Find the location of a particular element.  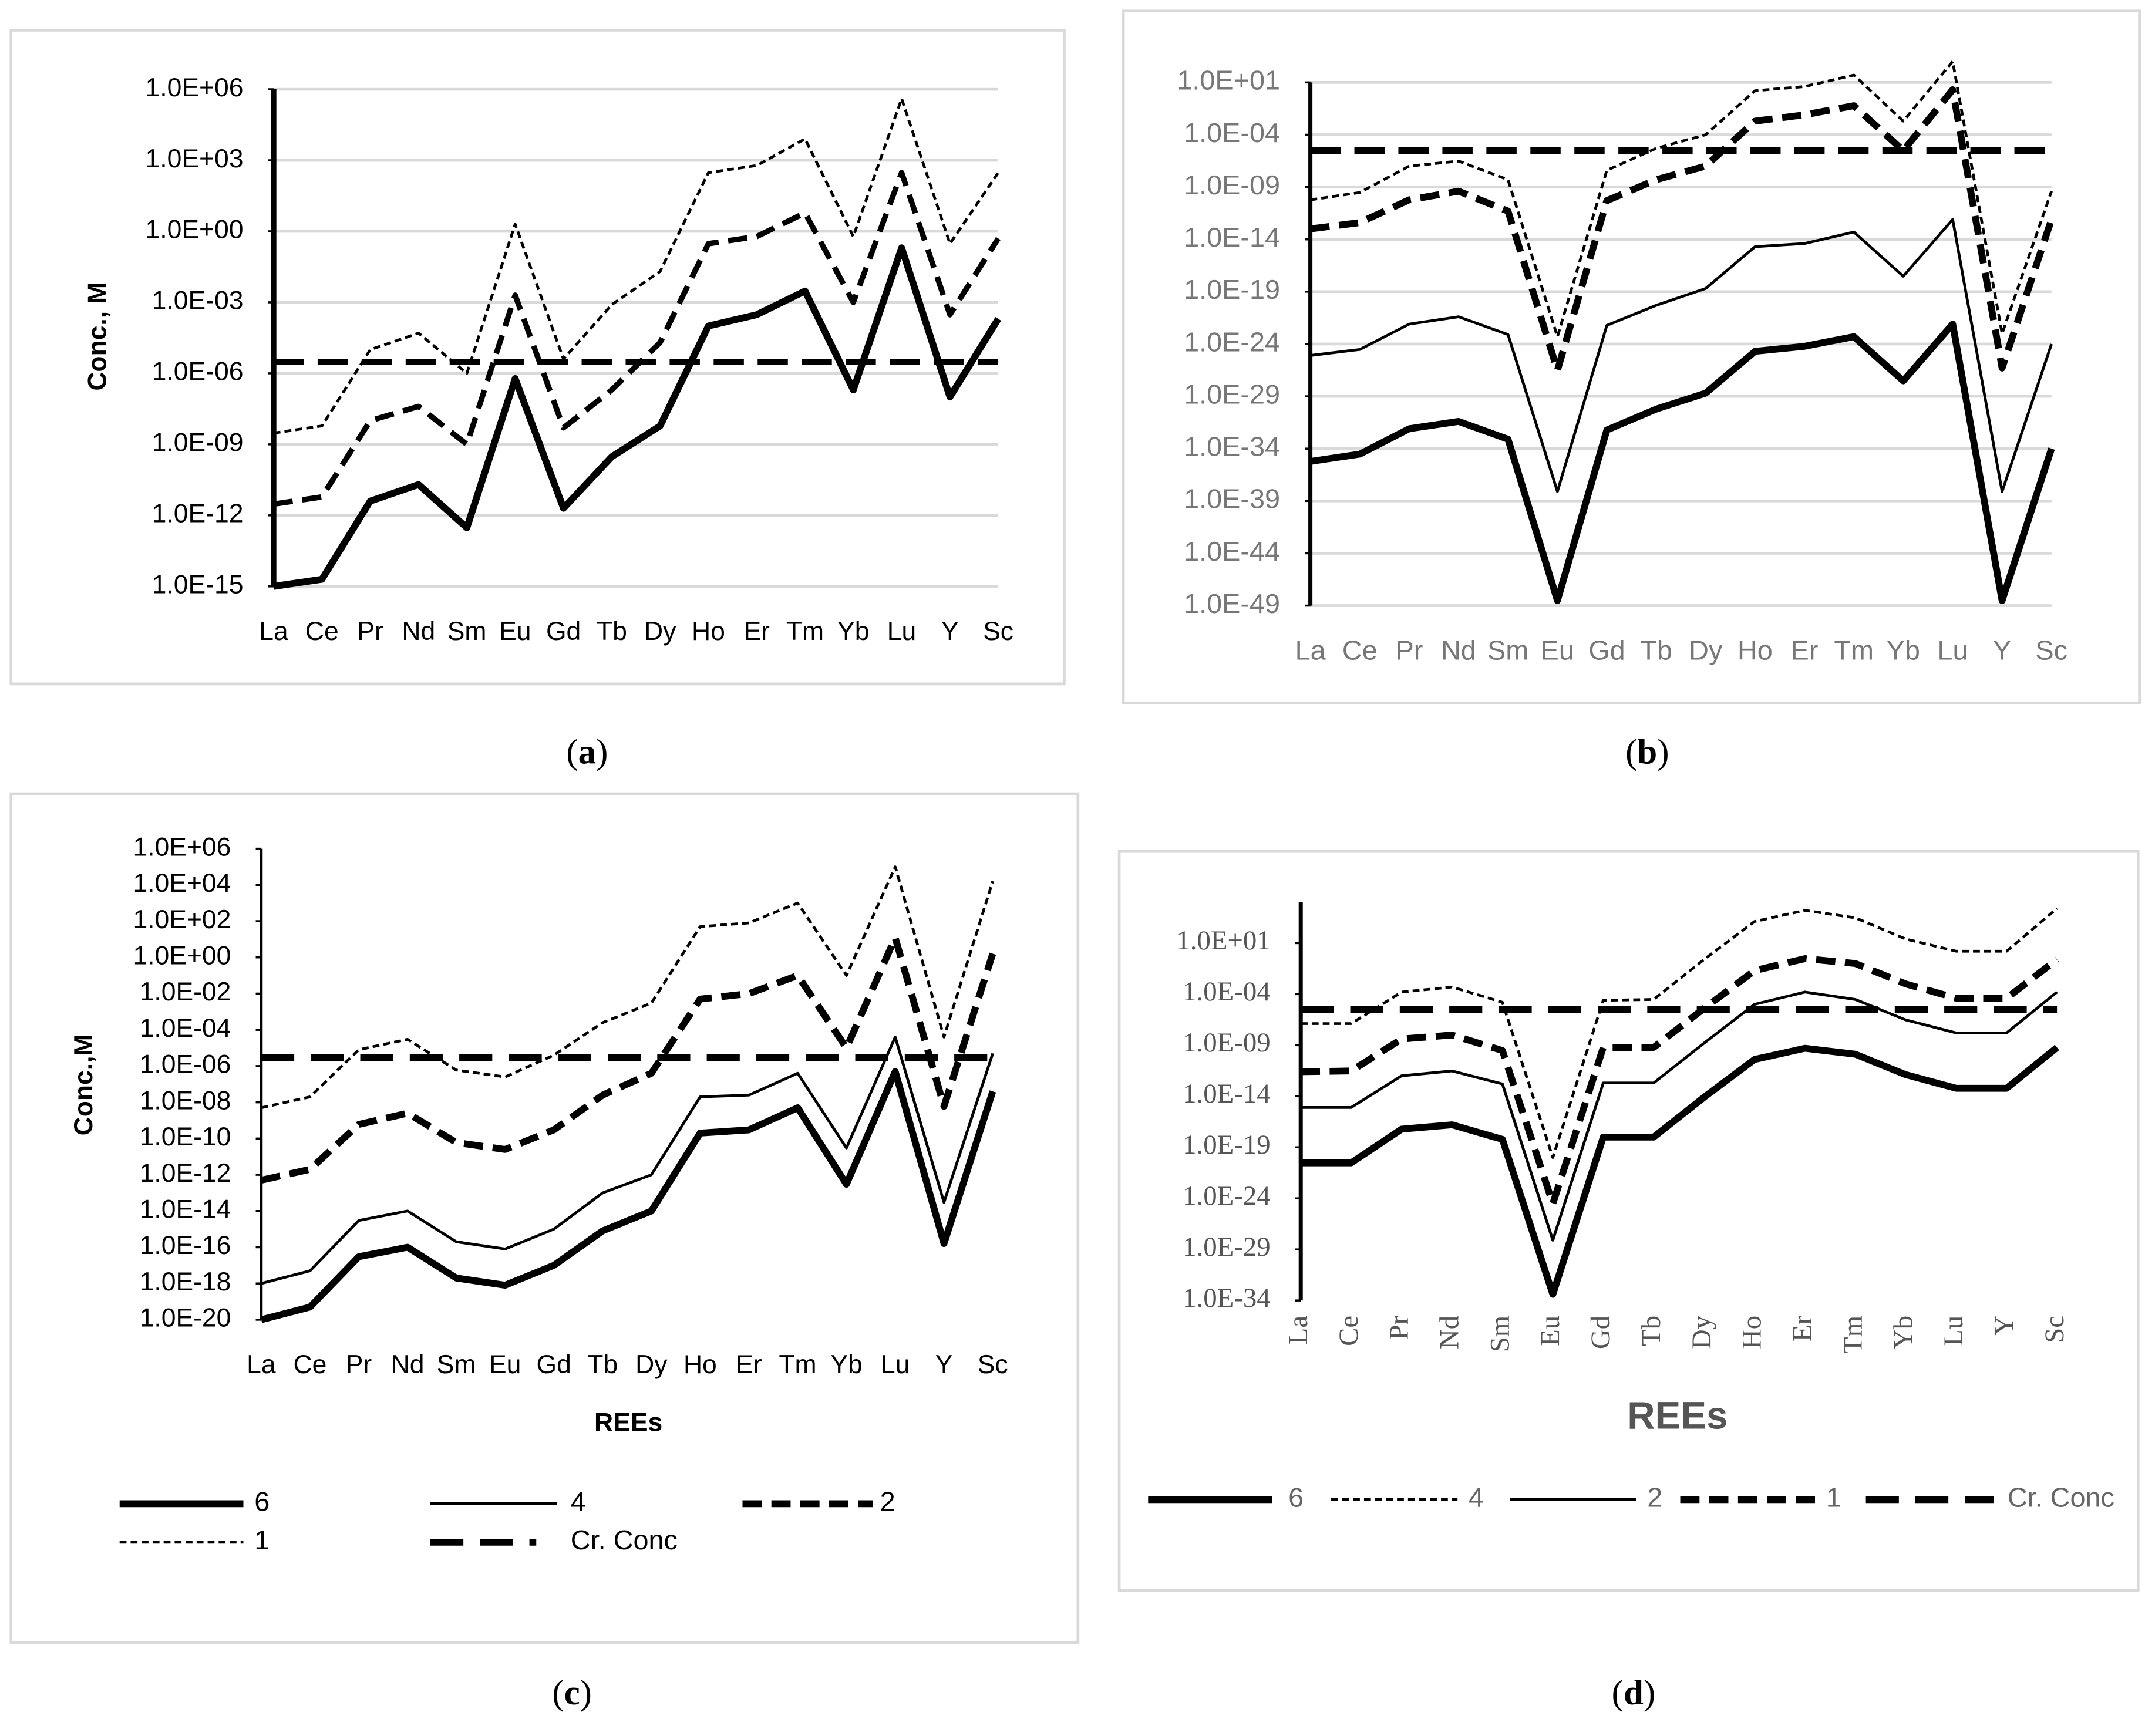

panel-caption: (a) is located at coordinates (587, 752).